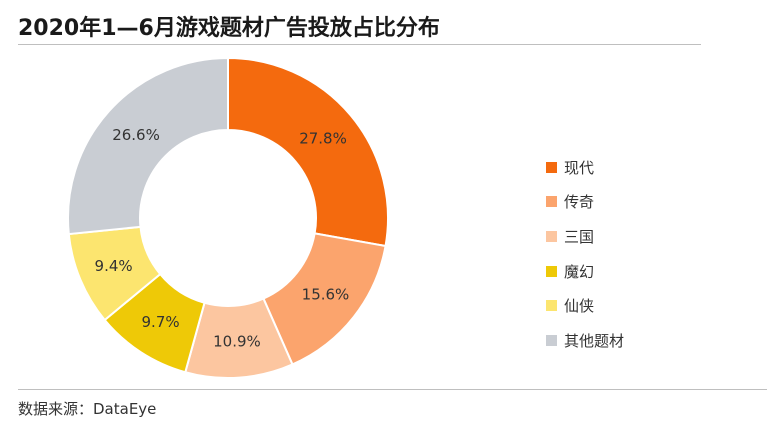  I want to click on chart-title: 2020年1—6月游戏题材广告投放占比分布, so click(229, 28).